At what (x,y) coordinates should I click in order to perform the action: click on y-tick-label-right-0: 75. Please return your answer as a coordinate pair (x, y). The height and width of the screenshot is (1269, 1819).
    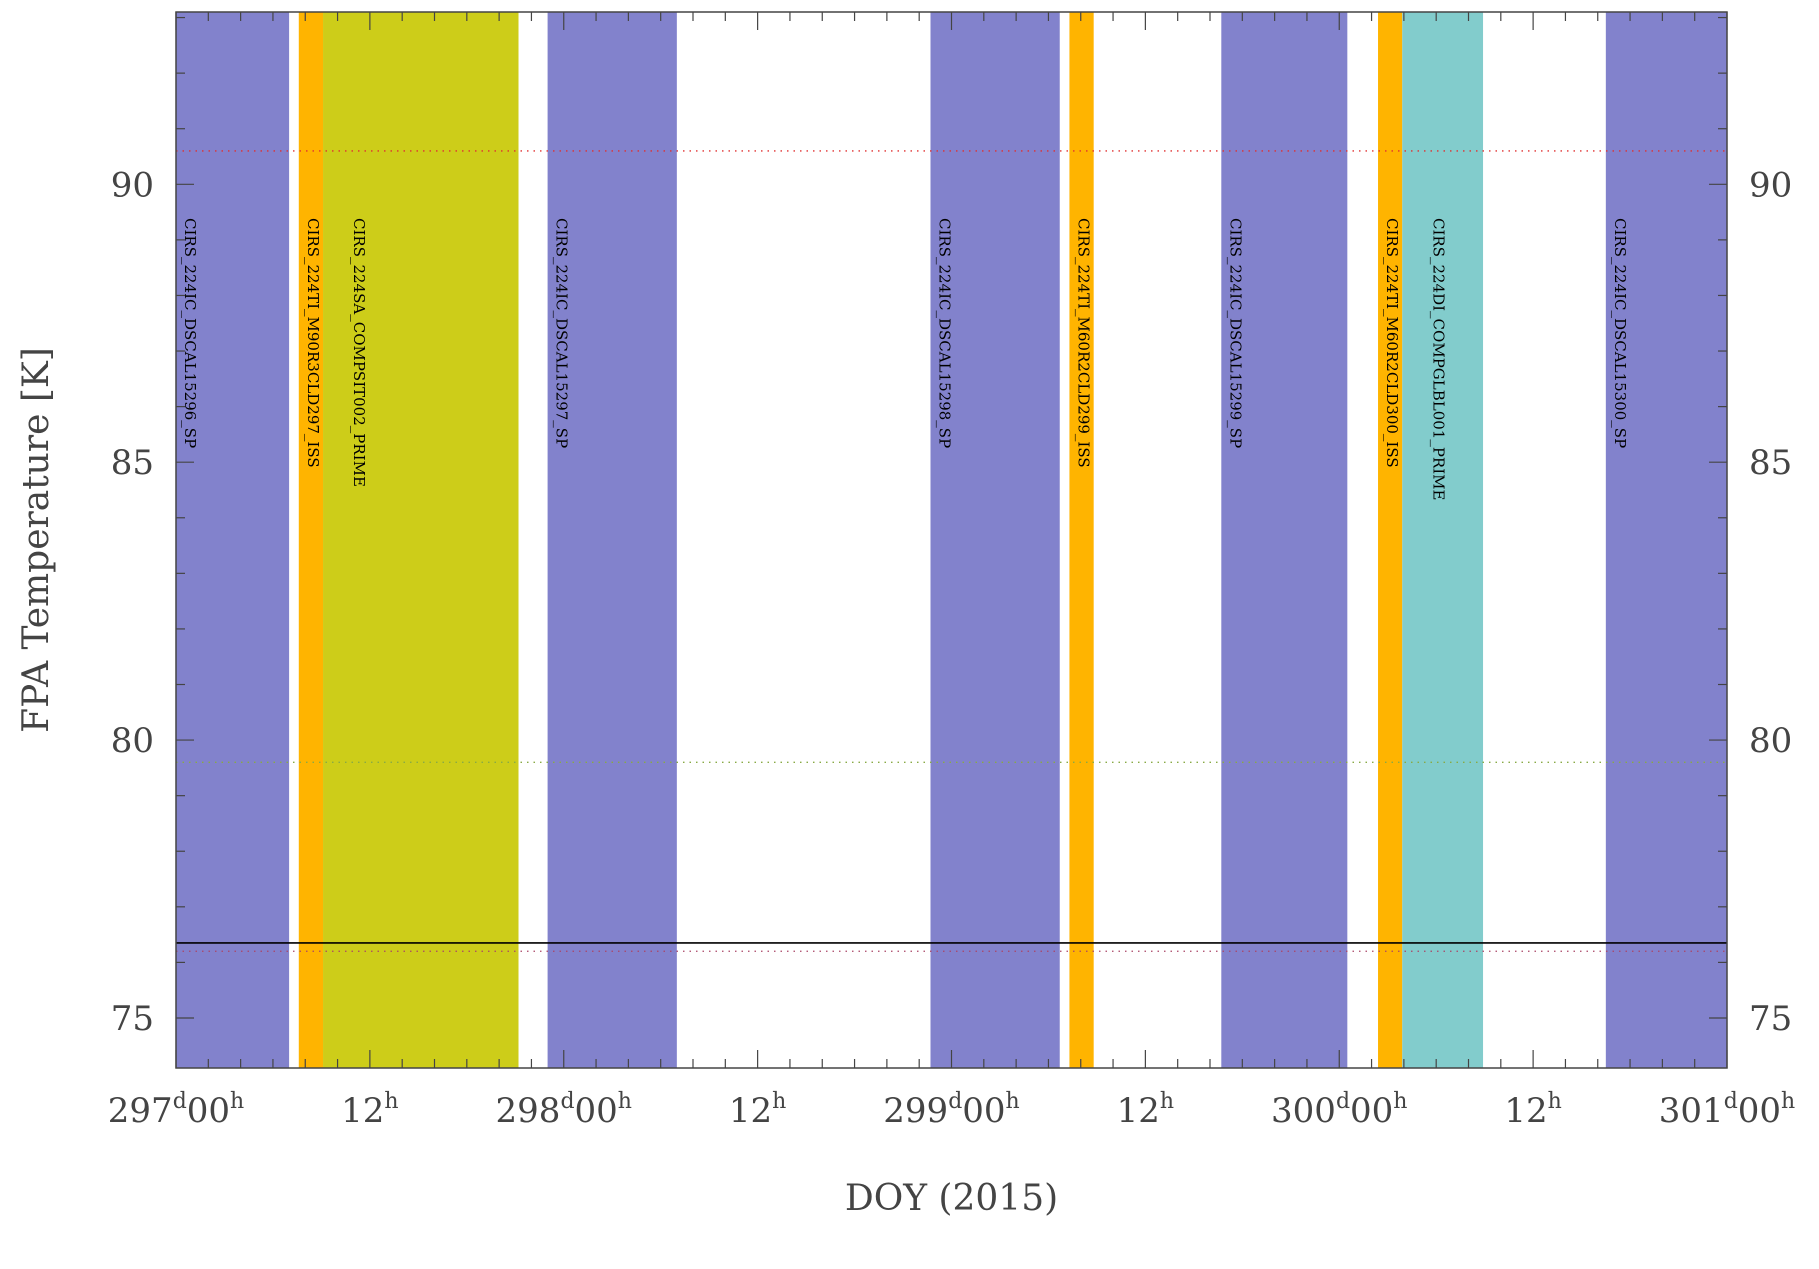
    Looking at the image, I should click on (1770, 1019).